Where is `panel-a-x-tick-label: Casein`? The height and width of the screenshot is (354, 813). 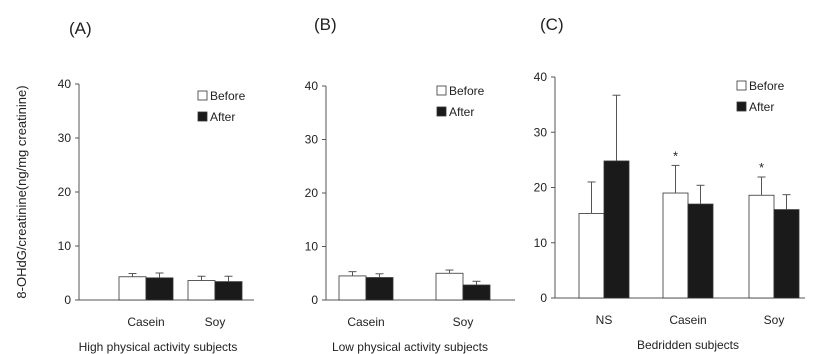
panel-a-x-tick-label: Casein is located at coordinates (145, 322).